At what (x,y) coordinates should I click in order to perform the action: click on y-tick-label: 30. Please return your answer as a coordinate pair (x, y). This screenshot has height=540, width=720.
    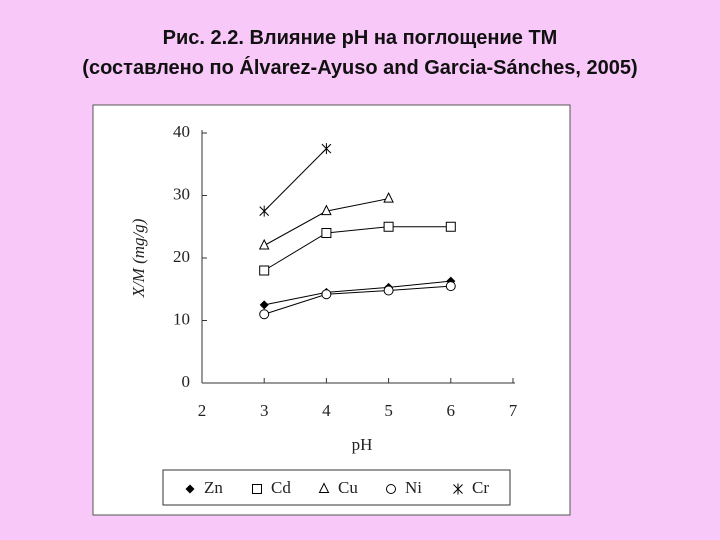
    Looking at the image, I should click on (181, 193).